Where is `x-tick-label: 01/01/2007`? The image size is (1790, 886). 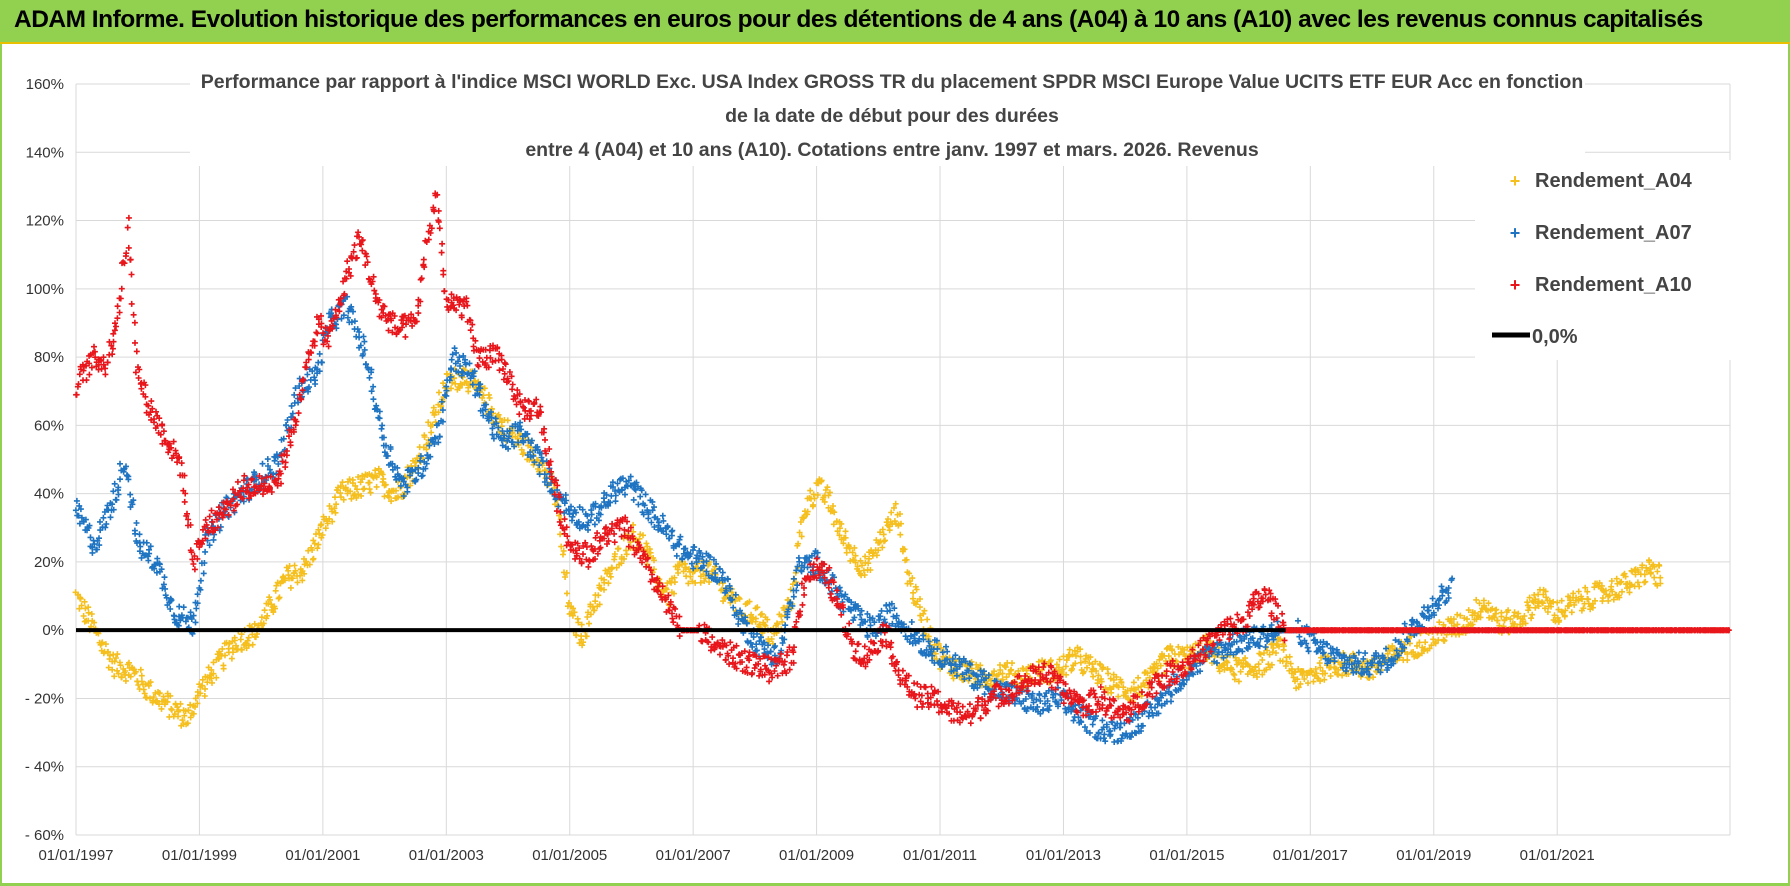
x-tick-label: 01/01/2007 is located at coordinates (693, 855).